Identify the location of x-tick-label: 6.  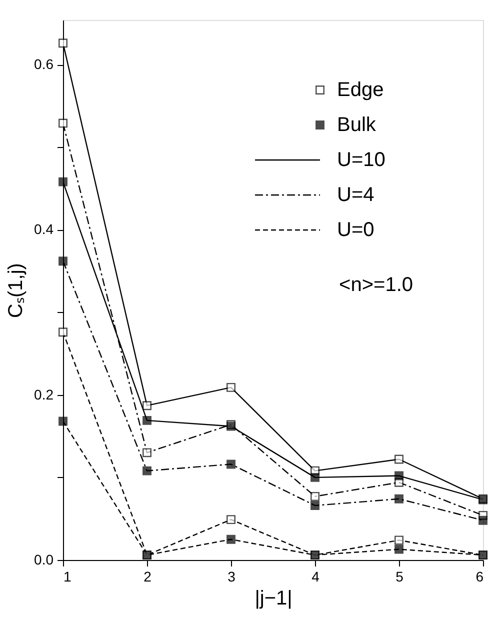
(480, 576).